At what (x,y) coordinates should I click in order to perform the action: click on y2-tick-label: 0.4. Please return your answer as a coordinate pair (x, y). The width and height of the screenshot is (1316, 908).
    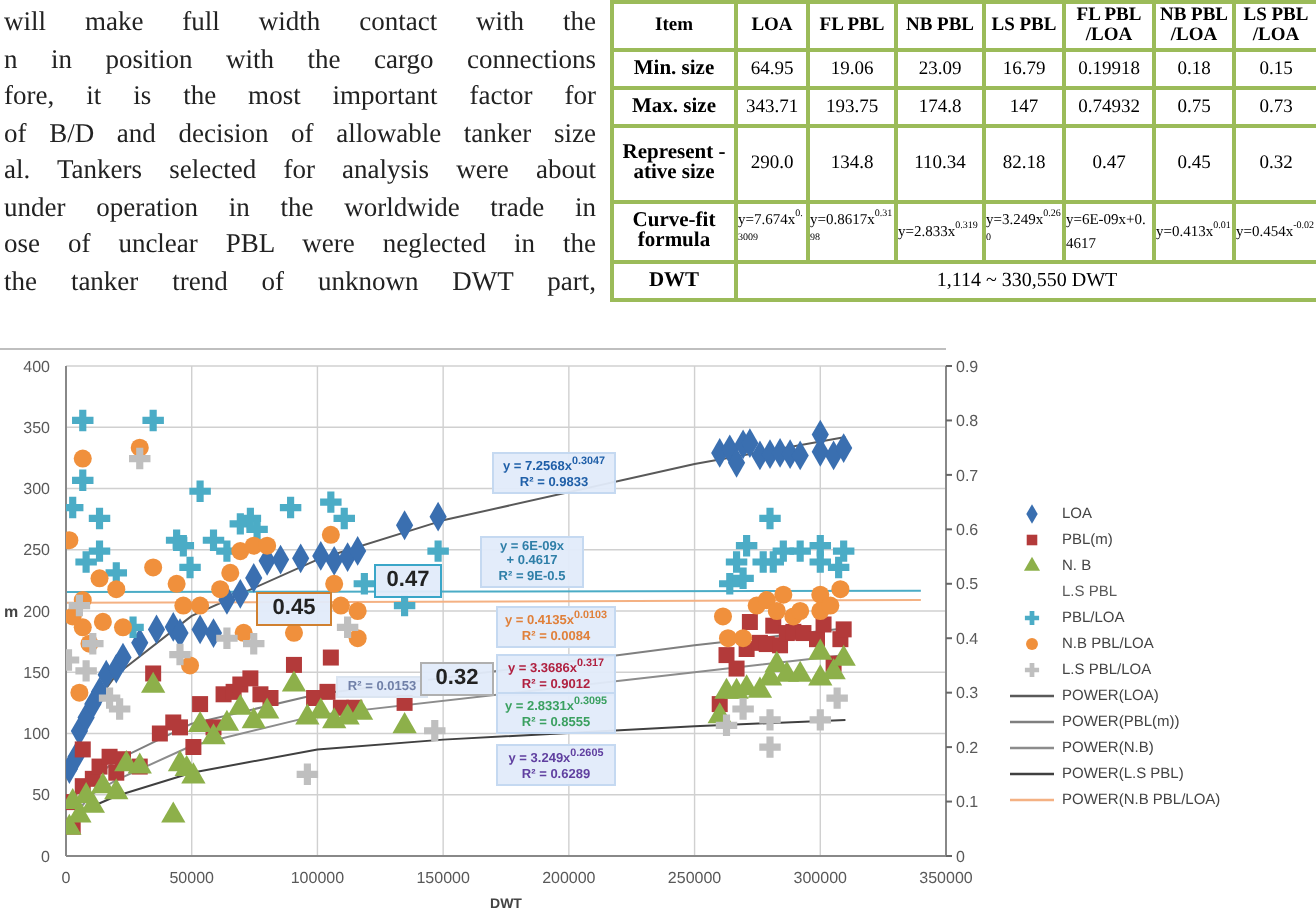
    Looking at the image, I should click on (968, 638).